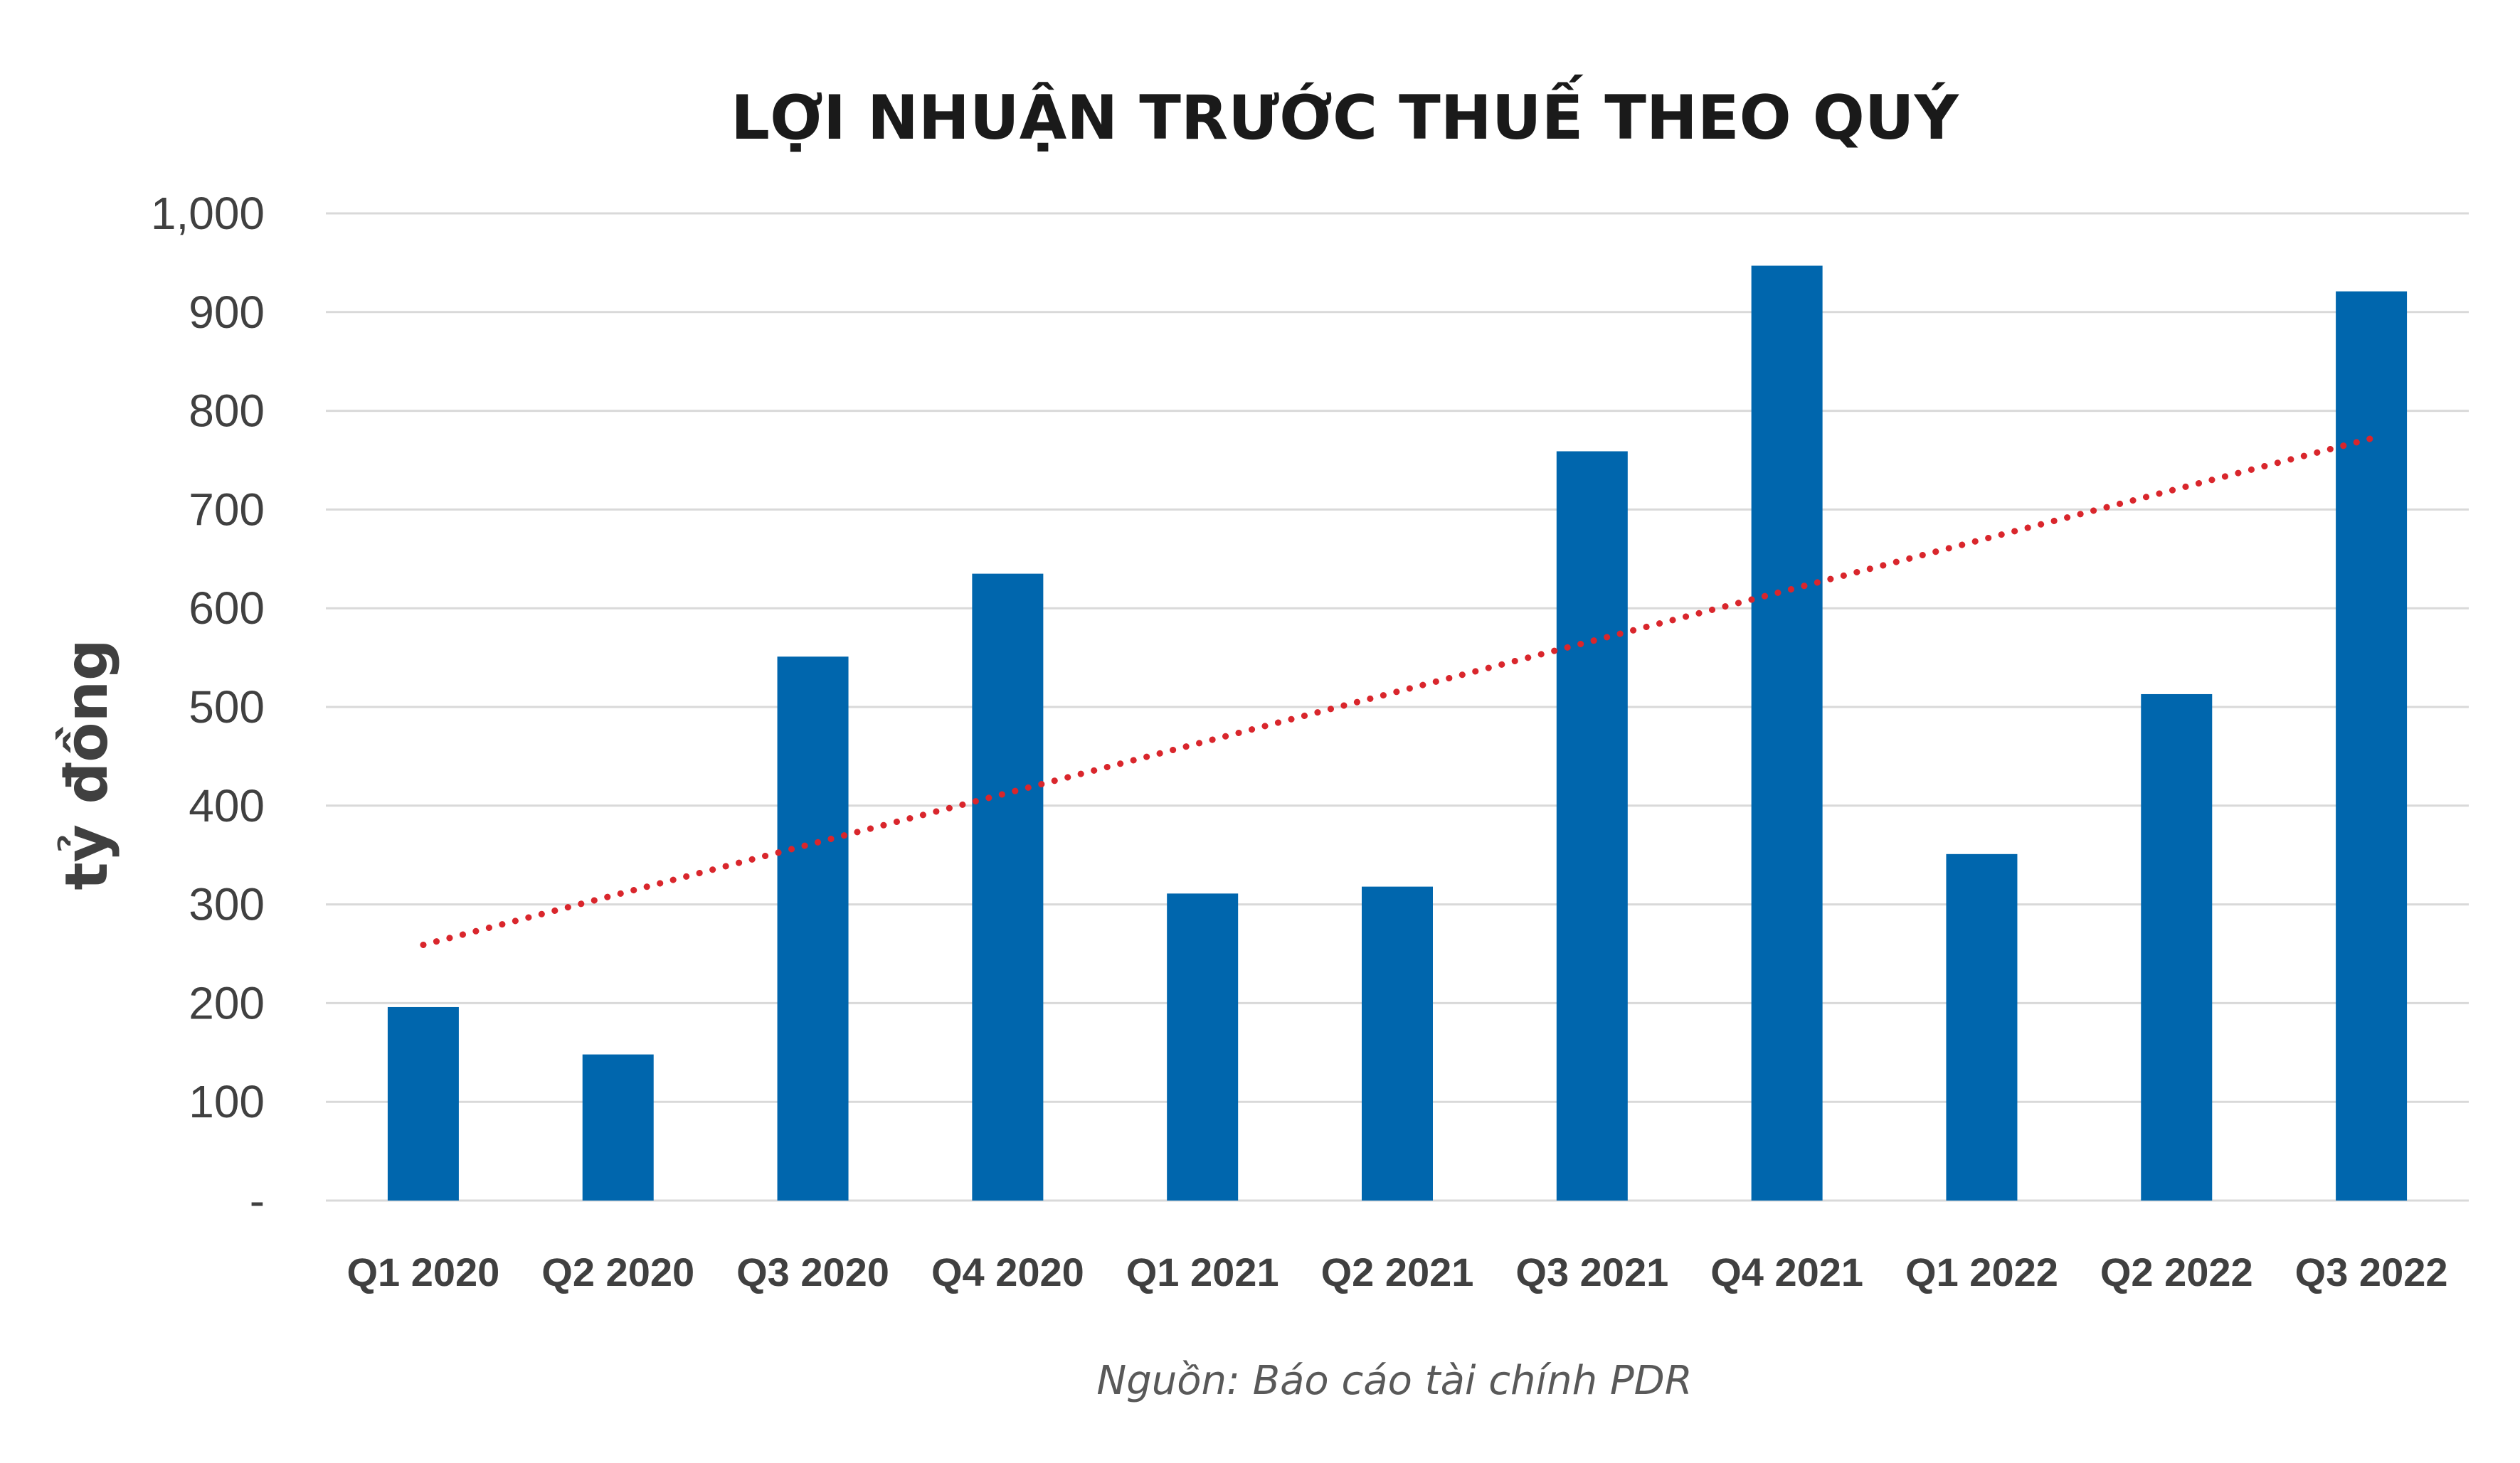  What do you see at coordinates (227, 411) in the screenshot?
I see `y-tick-label: 800` at bounding box center [227, 411].